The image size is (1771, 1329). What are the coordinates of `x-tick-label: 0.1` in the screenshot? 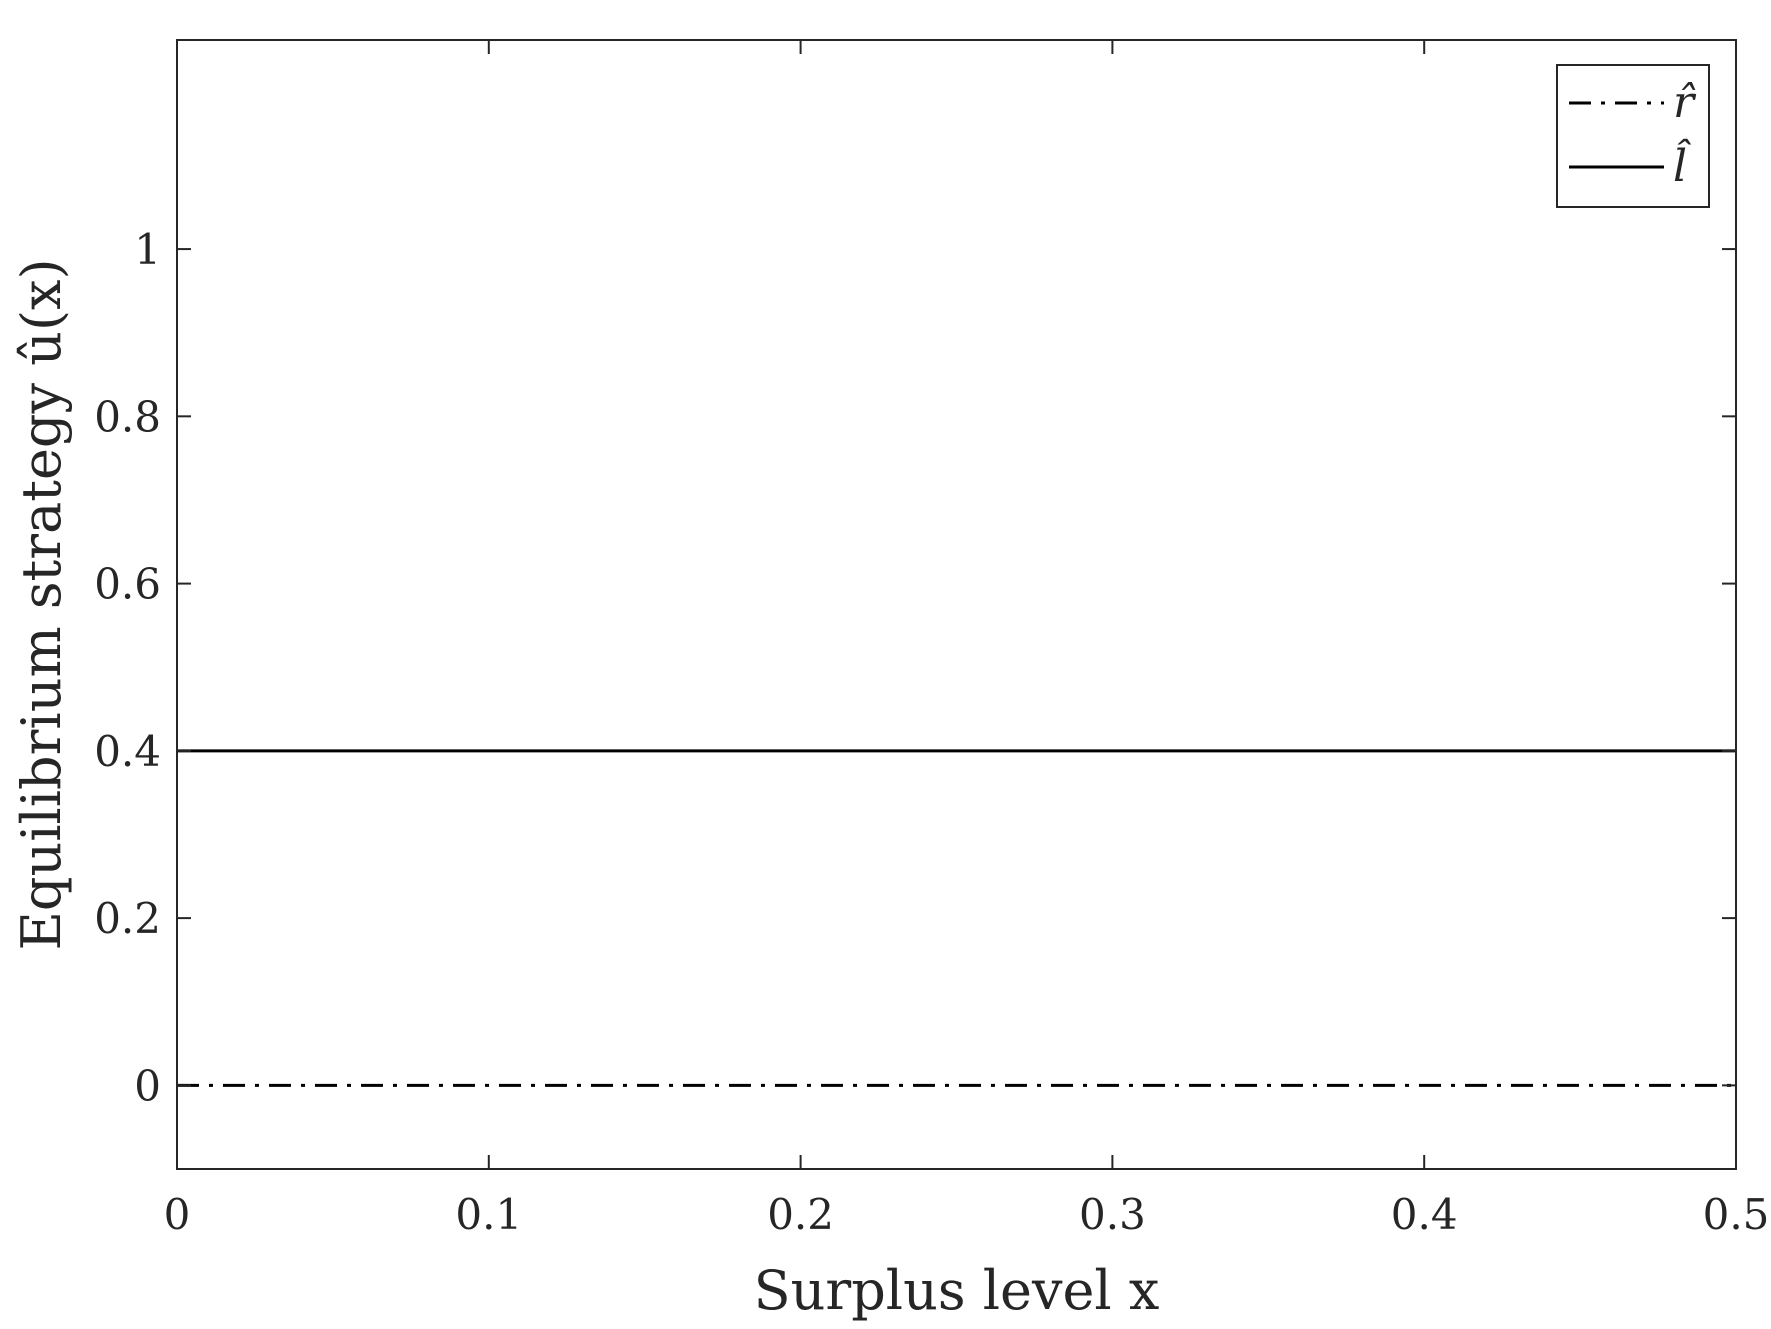 It's located at (488, 1214).